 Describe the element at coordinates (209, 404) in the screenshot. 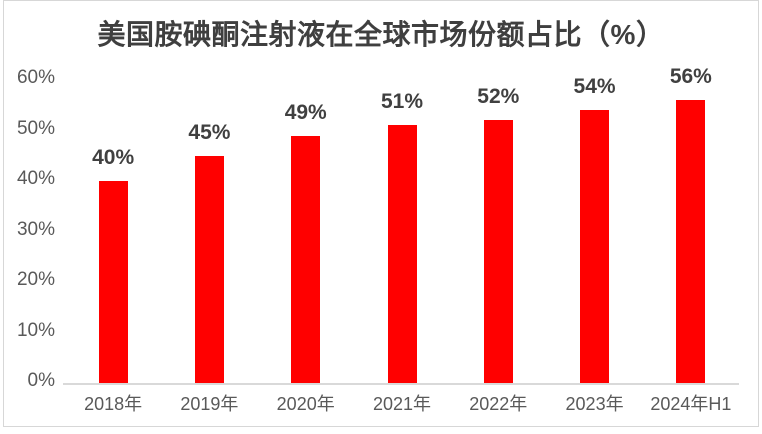

I see `x-tick-label: 2019年` at that location.